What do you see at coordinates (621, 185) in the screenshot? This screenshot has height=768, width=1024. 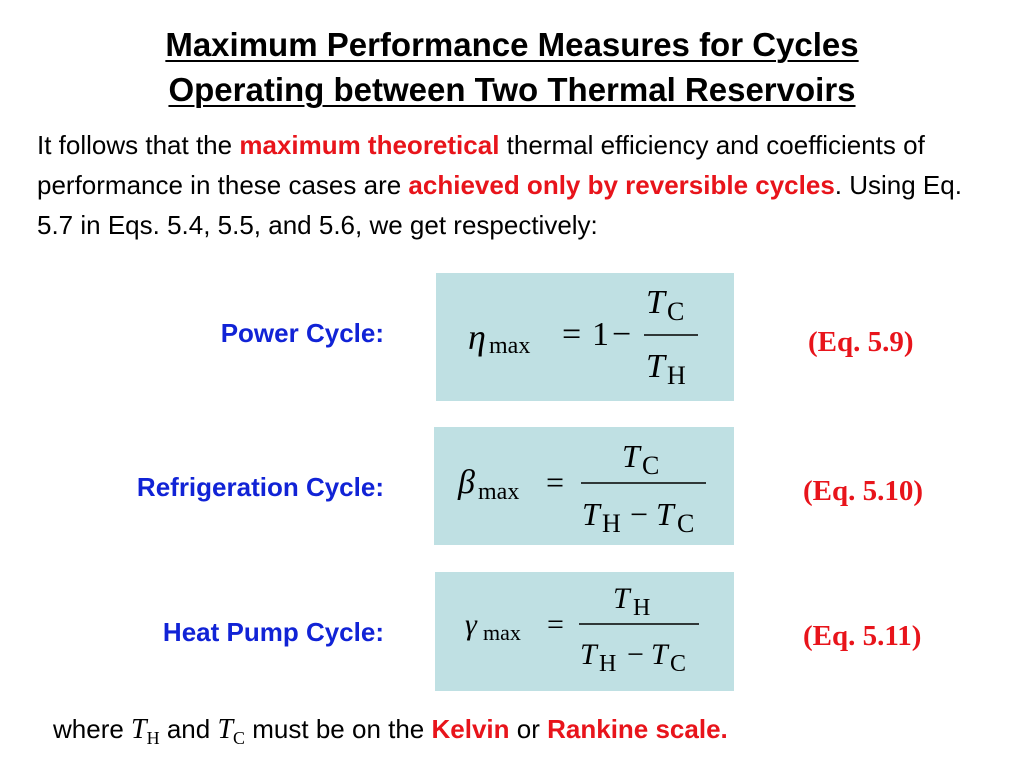 I see `intro-highlight-2: achieved only by reversible cycles` at bounding box center [621, 185].